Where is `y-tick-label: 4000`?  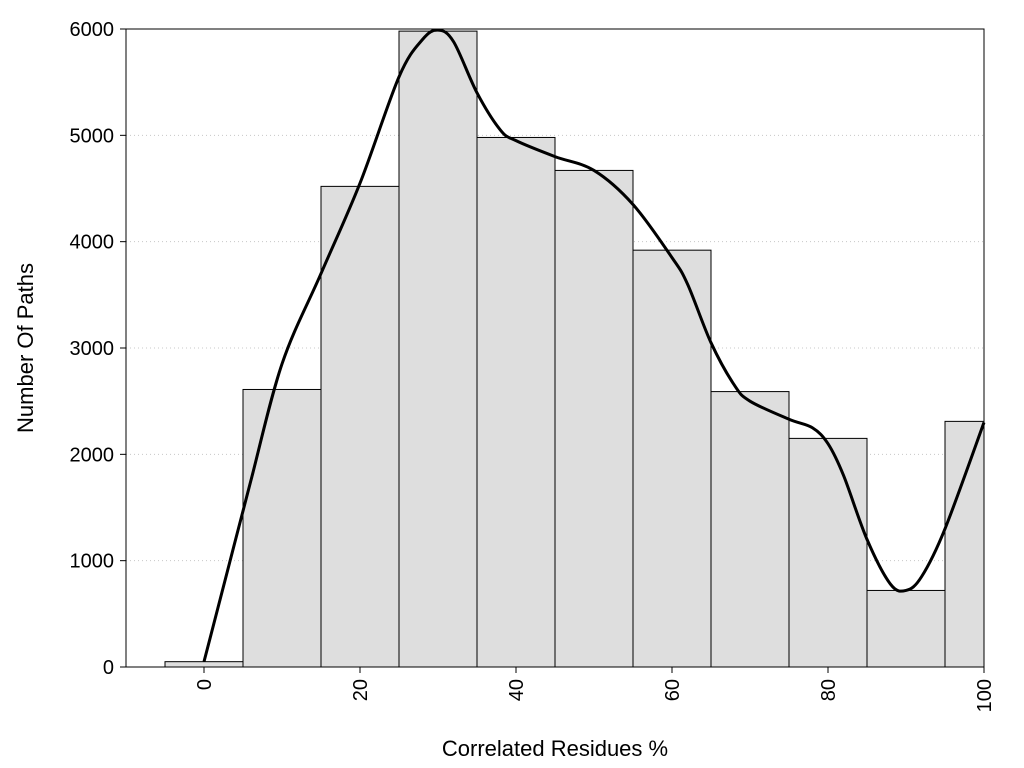
y-tick-label: 4000 is located at coordinates (92, 243).